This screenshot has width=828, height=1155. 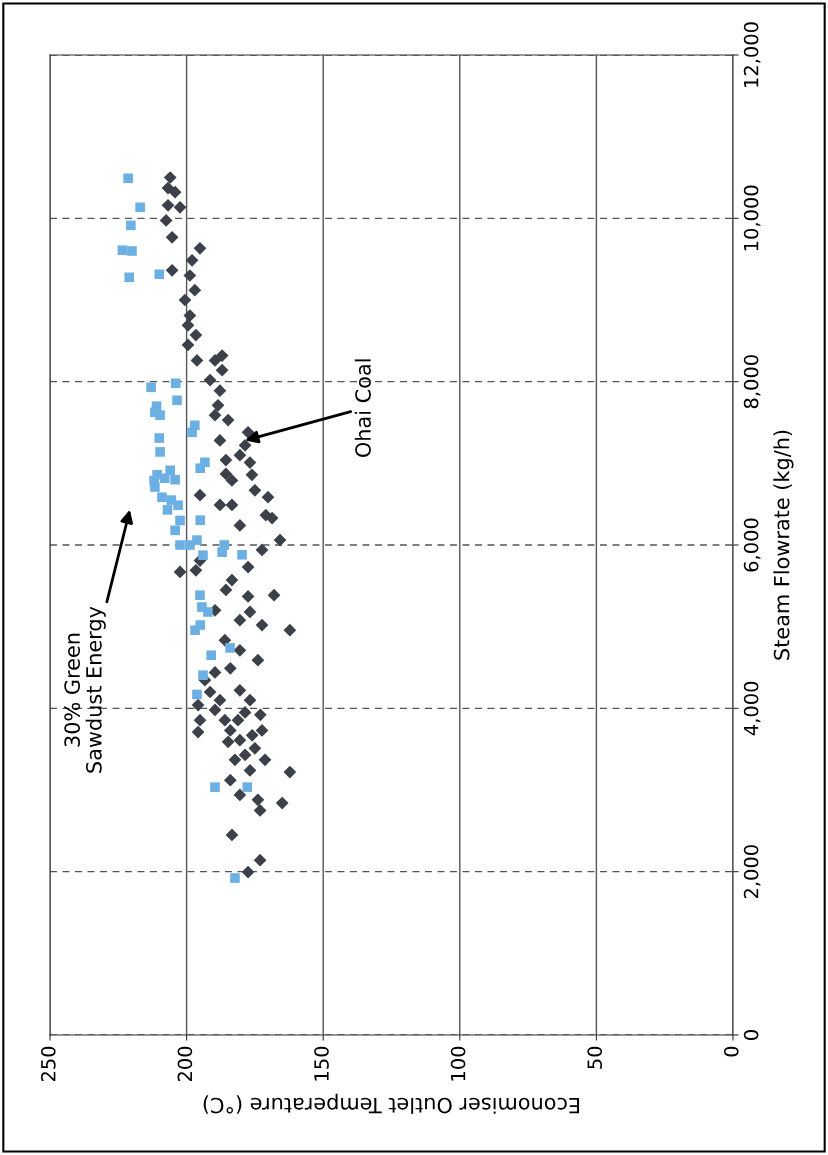 I want to click on y-tick-label: 12,000, so click(x=752, y=54).